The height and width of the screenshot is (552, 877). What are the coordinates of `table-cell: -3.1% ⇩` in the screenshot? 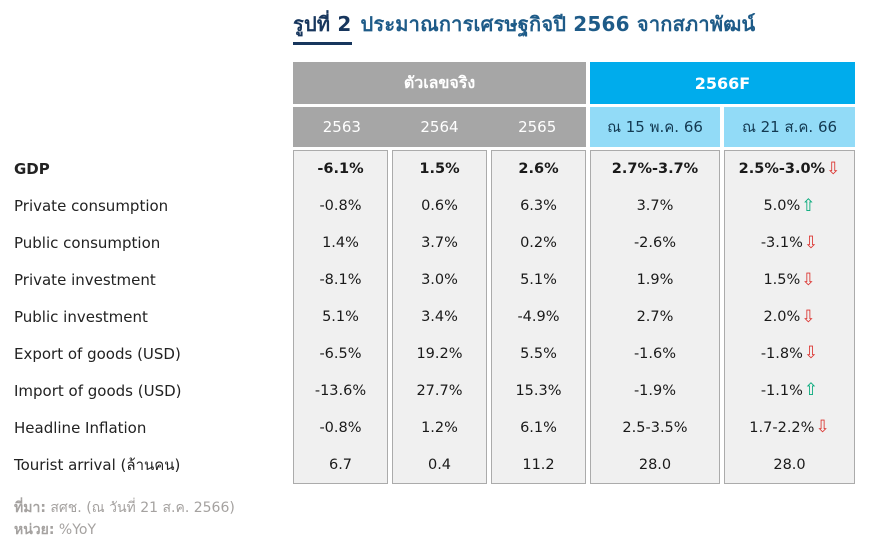 It's located at (789, 243).